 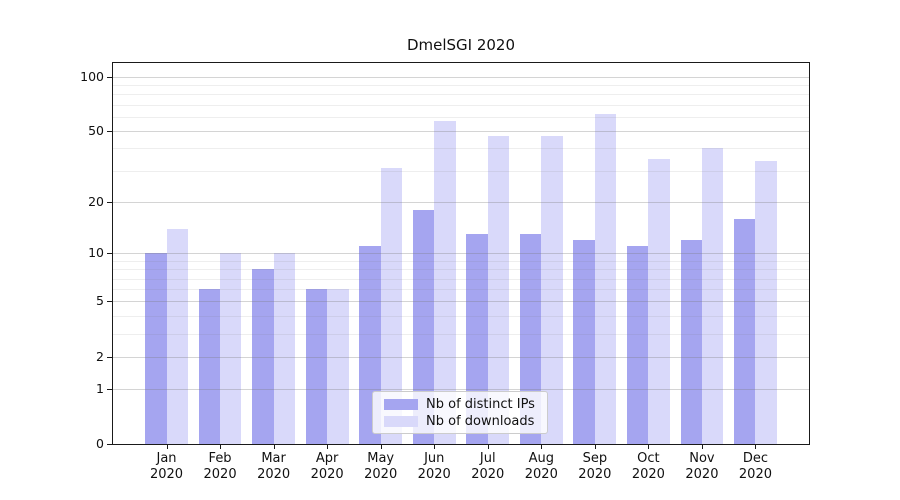 I want to click on x-tick-mark-mar, so click(x=274, y=447).